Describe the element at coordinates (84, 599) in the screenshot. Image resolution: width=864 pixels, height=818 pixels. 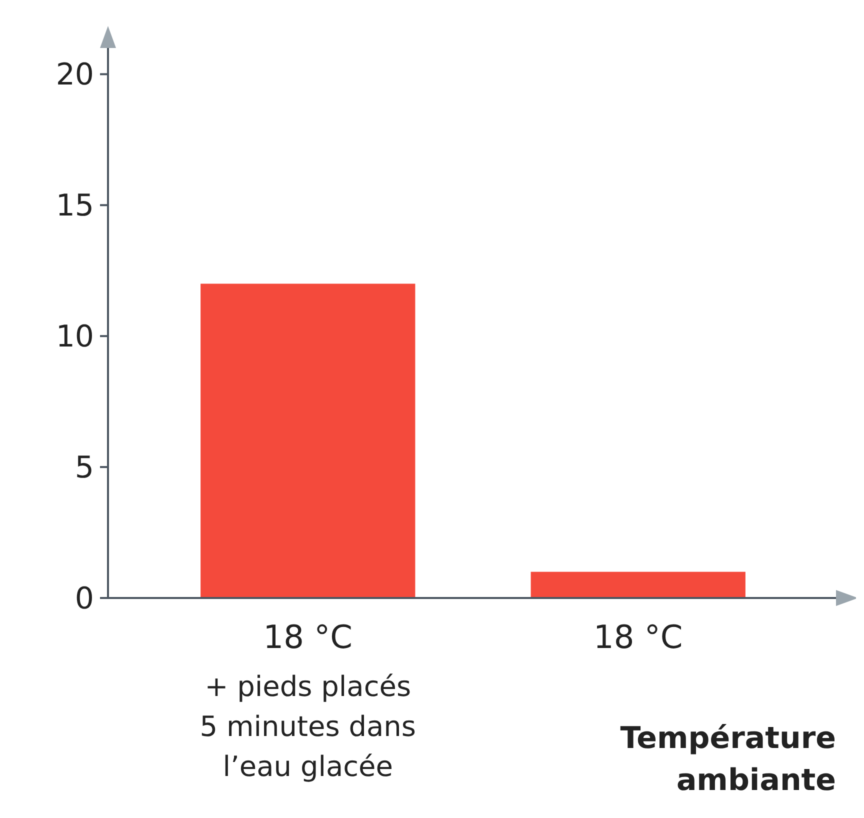
I see `y-tick-label: 0` at that location.